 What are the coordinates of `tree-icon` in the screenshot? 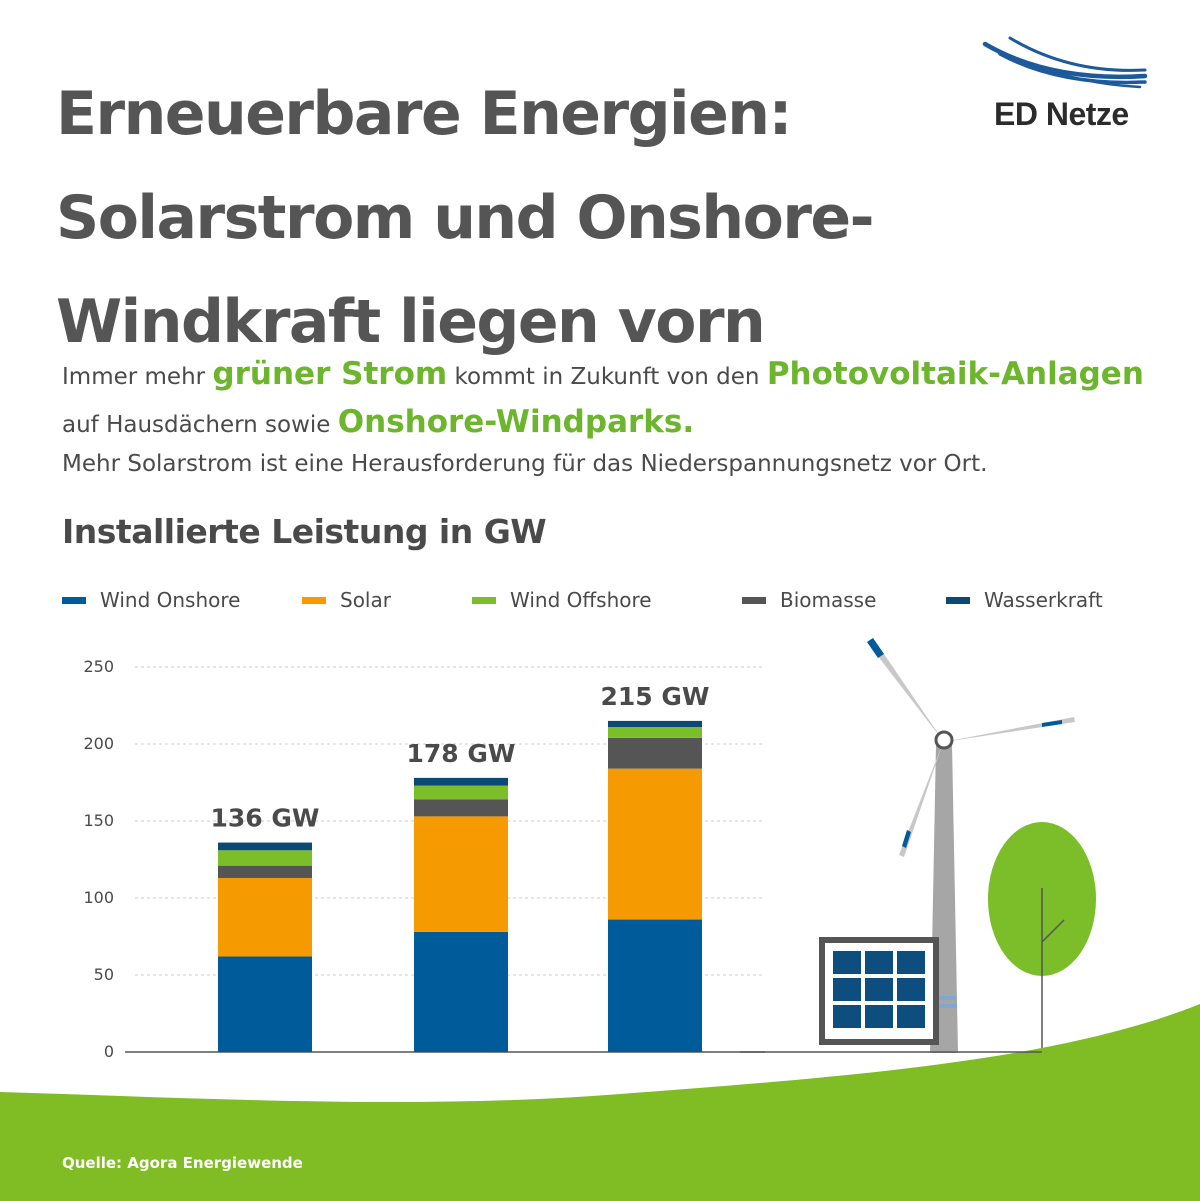 It's located at (1042, 936).